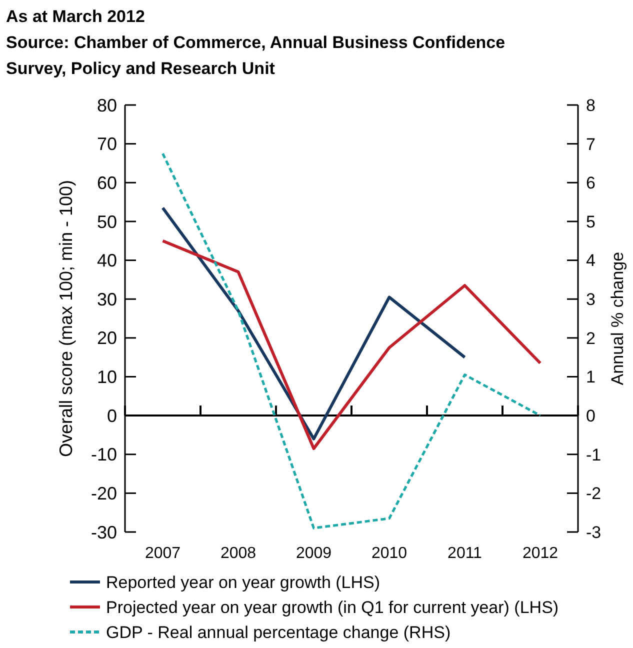 This screenshot has width=633, height=648. What do you see at coordinates (106, 260) in the screenshot?
I see `y-tick-label: 40` at bounding box center [106, 260].